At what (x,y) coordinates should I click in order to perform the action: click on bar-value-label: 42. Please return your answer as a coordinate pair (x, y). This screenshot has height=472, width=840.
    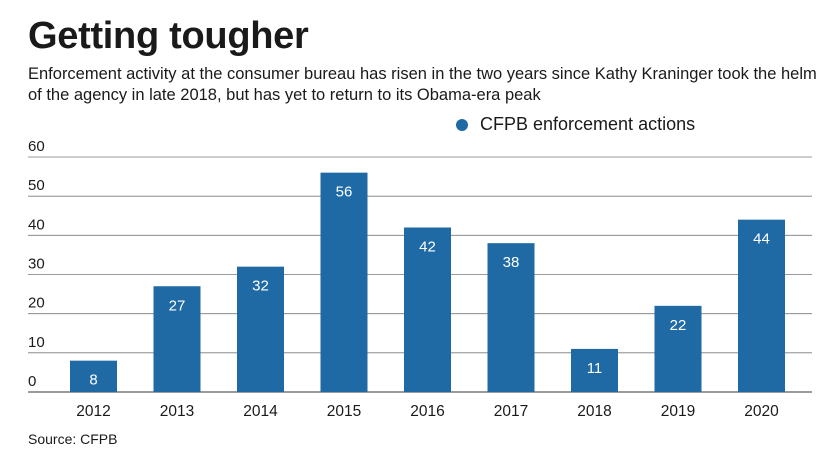
    Looking at the image, I should click on (427, 247).